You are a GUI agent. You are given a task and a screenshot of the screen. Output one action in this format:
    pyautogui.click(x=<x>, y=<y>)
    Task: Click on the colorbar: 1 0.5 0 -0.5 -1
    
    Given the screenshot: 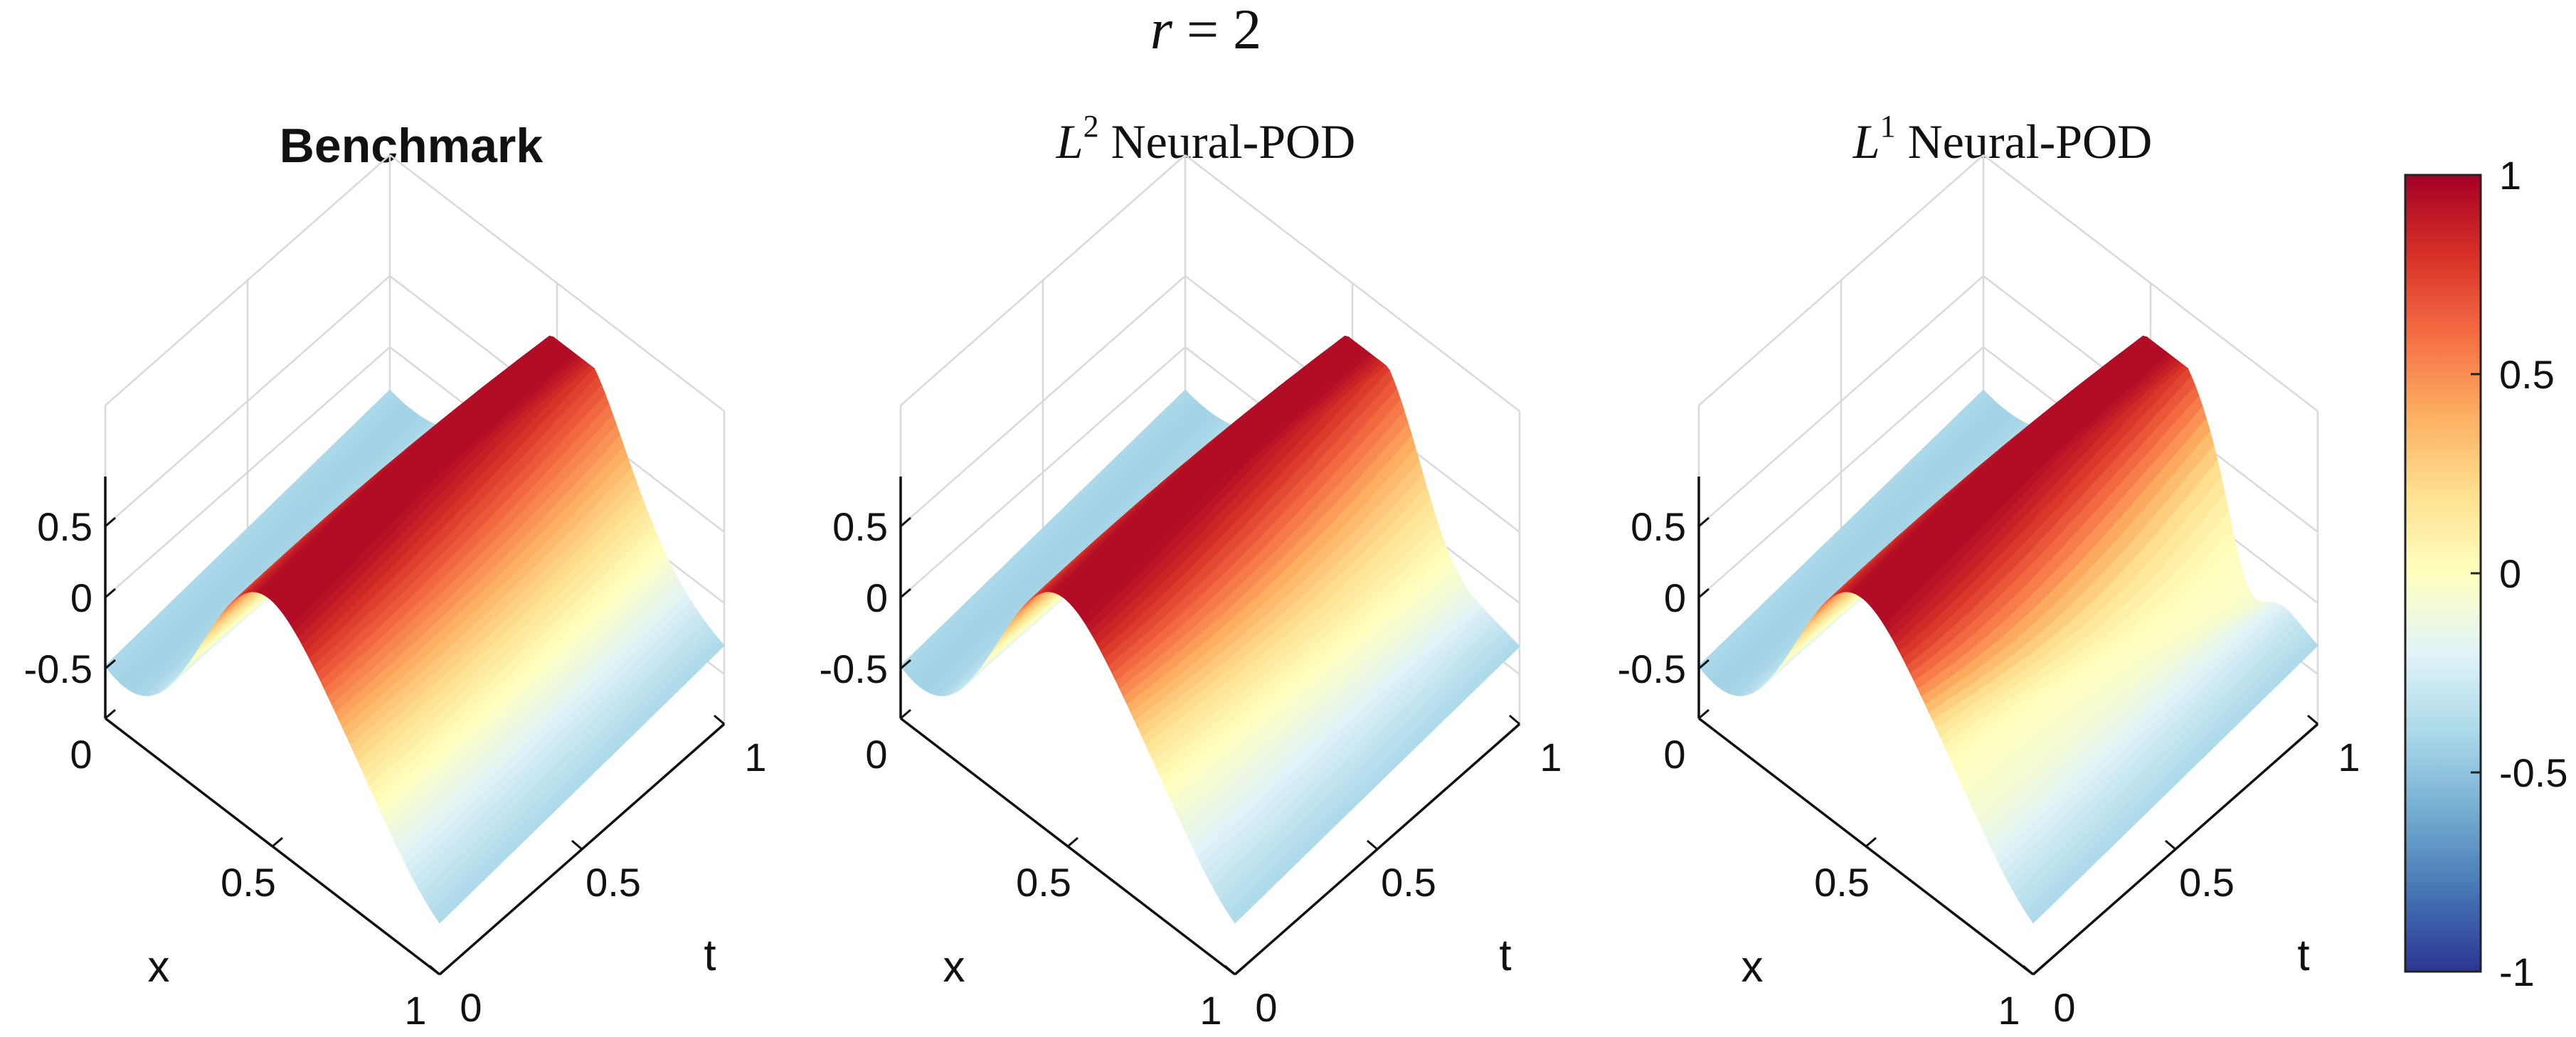 What is the action you would take?
    pyautogui.click(x=2486, y=573)
    